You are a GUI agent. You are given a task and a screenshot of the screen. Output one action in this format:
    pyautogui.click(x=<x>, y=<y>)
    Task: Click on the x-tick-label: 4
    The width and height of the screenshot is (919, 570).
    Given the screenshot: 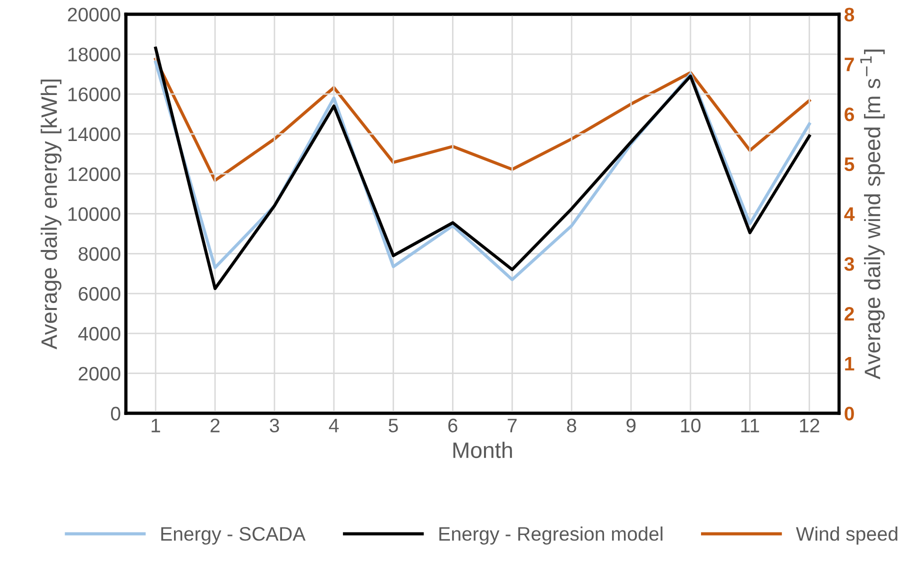 What is the action you would take?
    pyautogui.click(x=333, y=425)
    